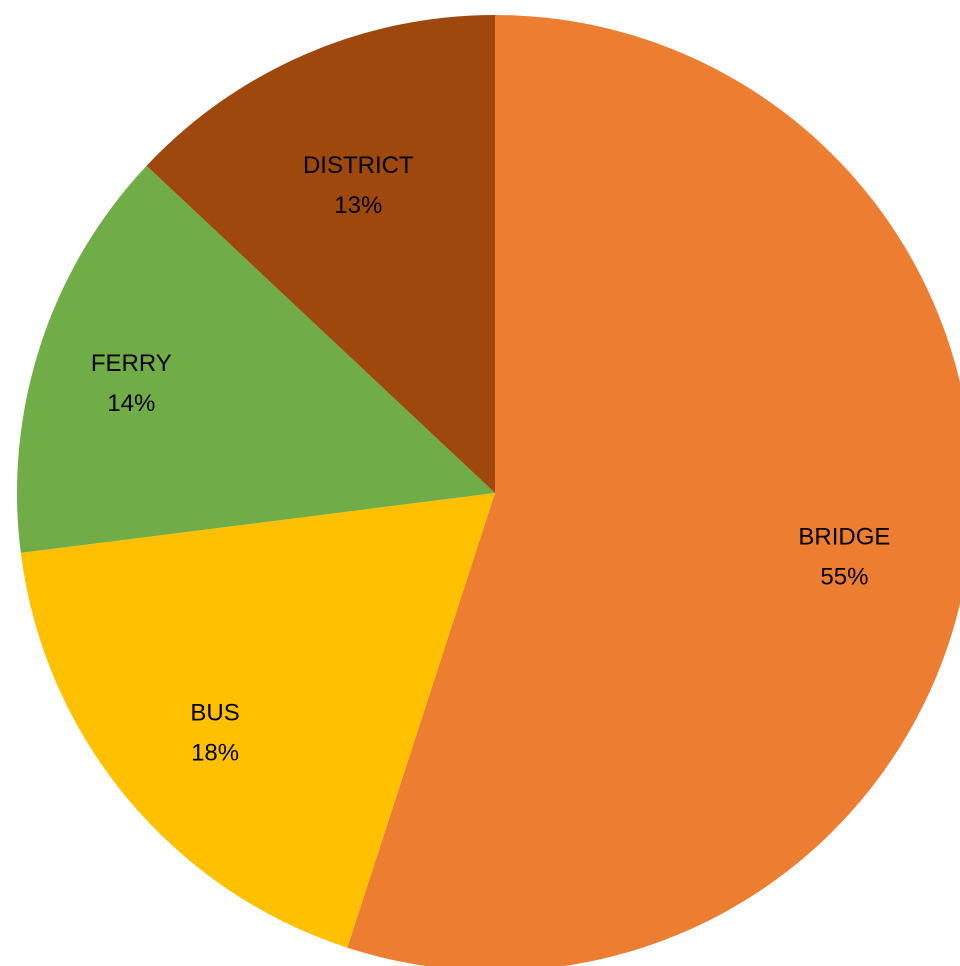 The image size is (960, 966). Describe the element at coordinates (844, 576) in the screenshot. I see `slice-value-label-bridge: 55%` at that location.